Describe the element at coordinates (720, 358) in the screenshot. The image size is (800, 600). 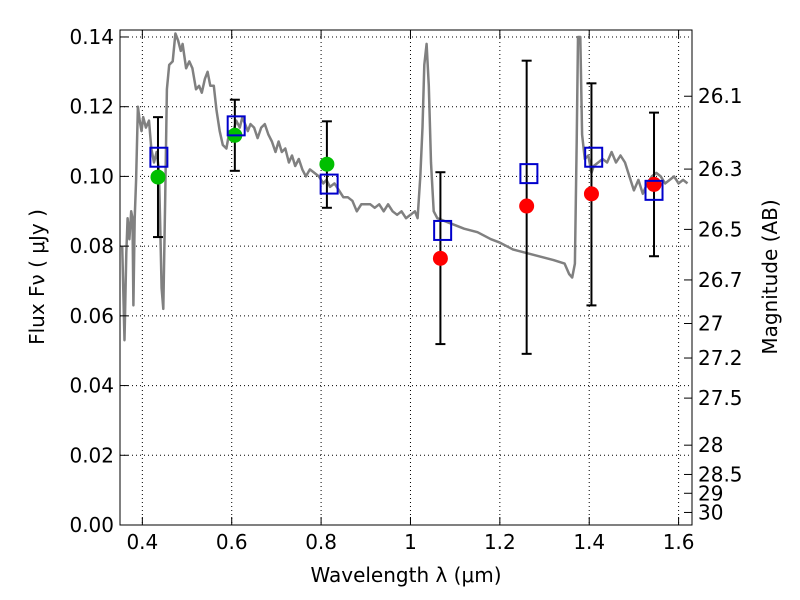
I see `y2-tick-label: 27.2` at that location.